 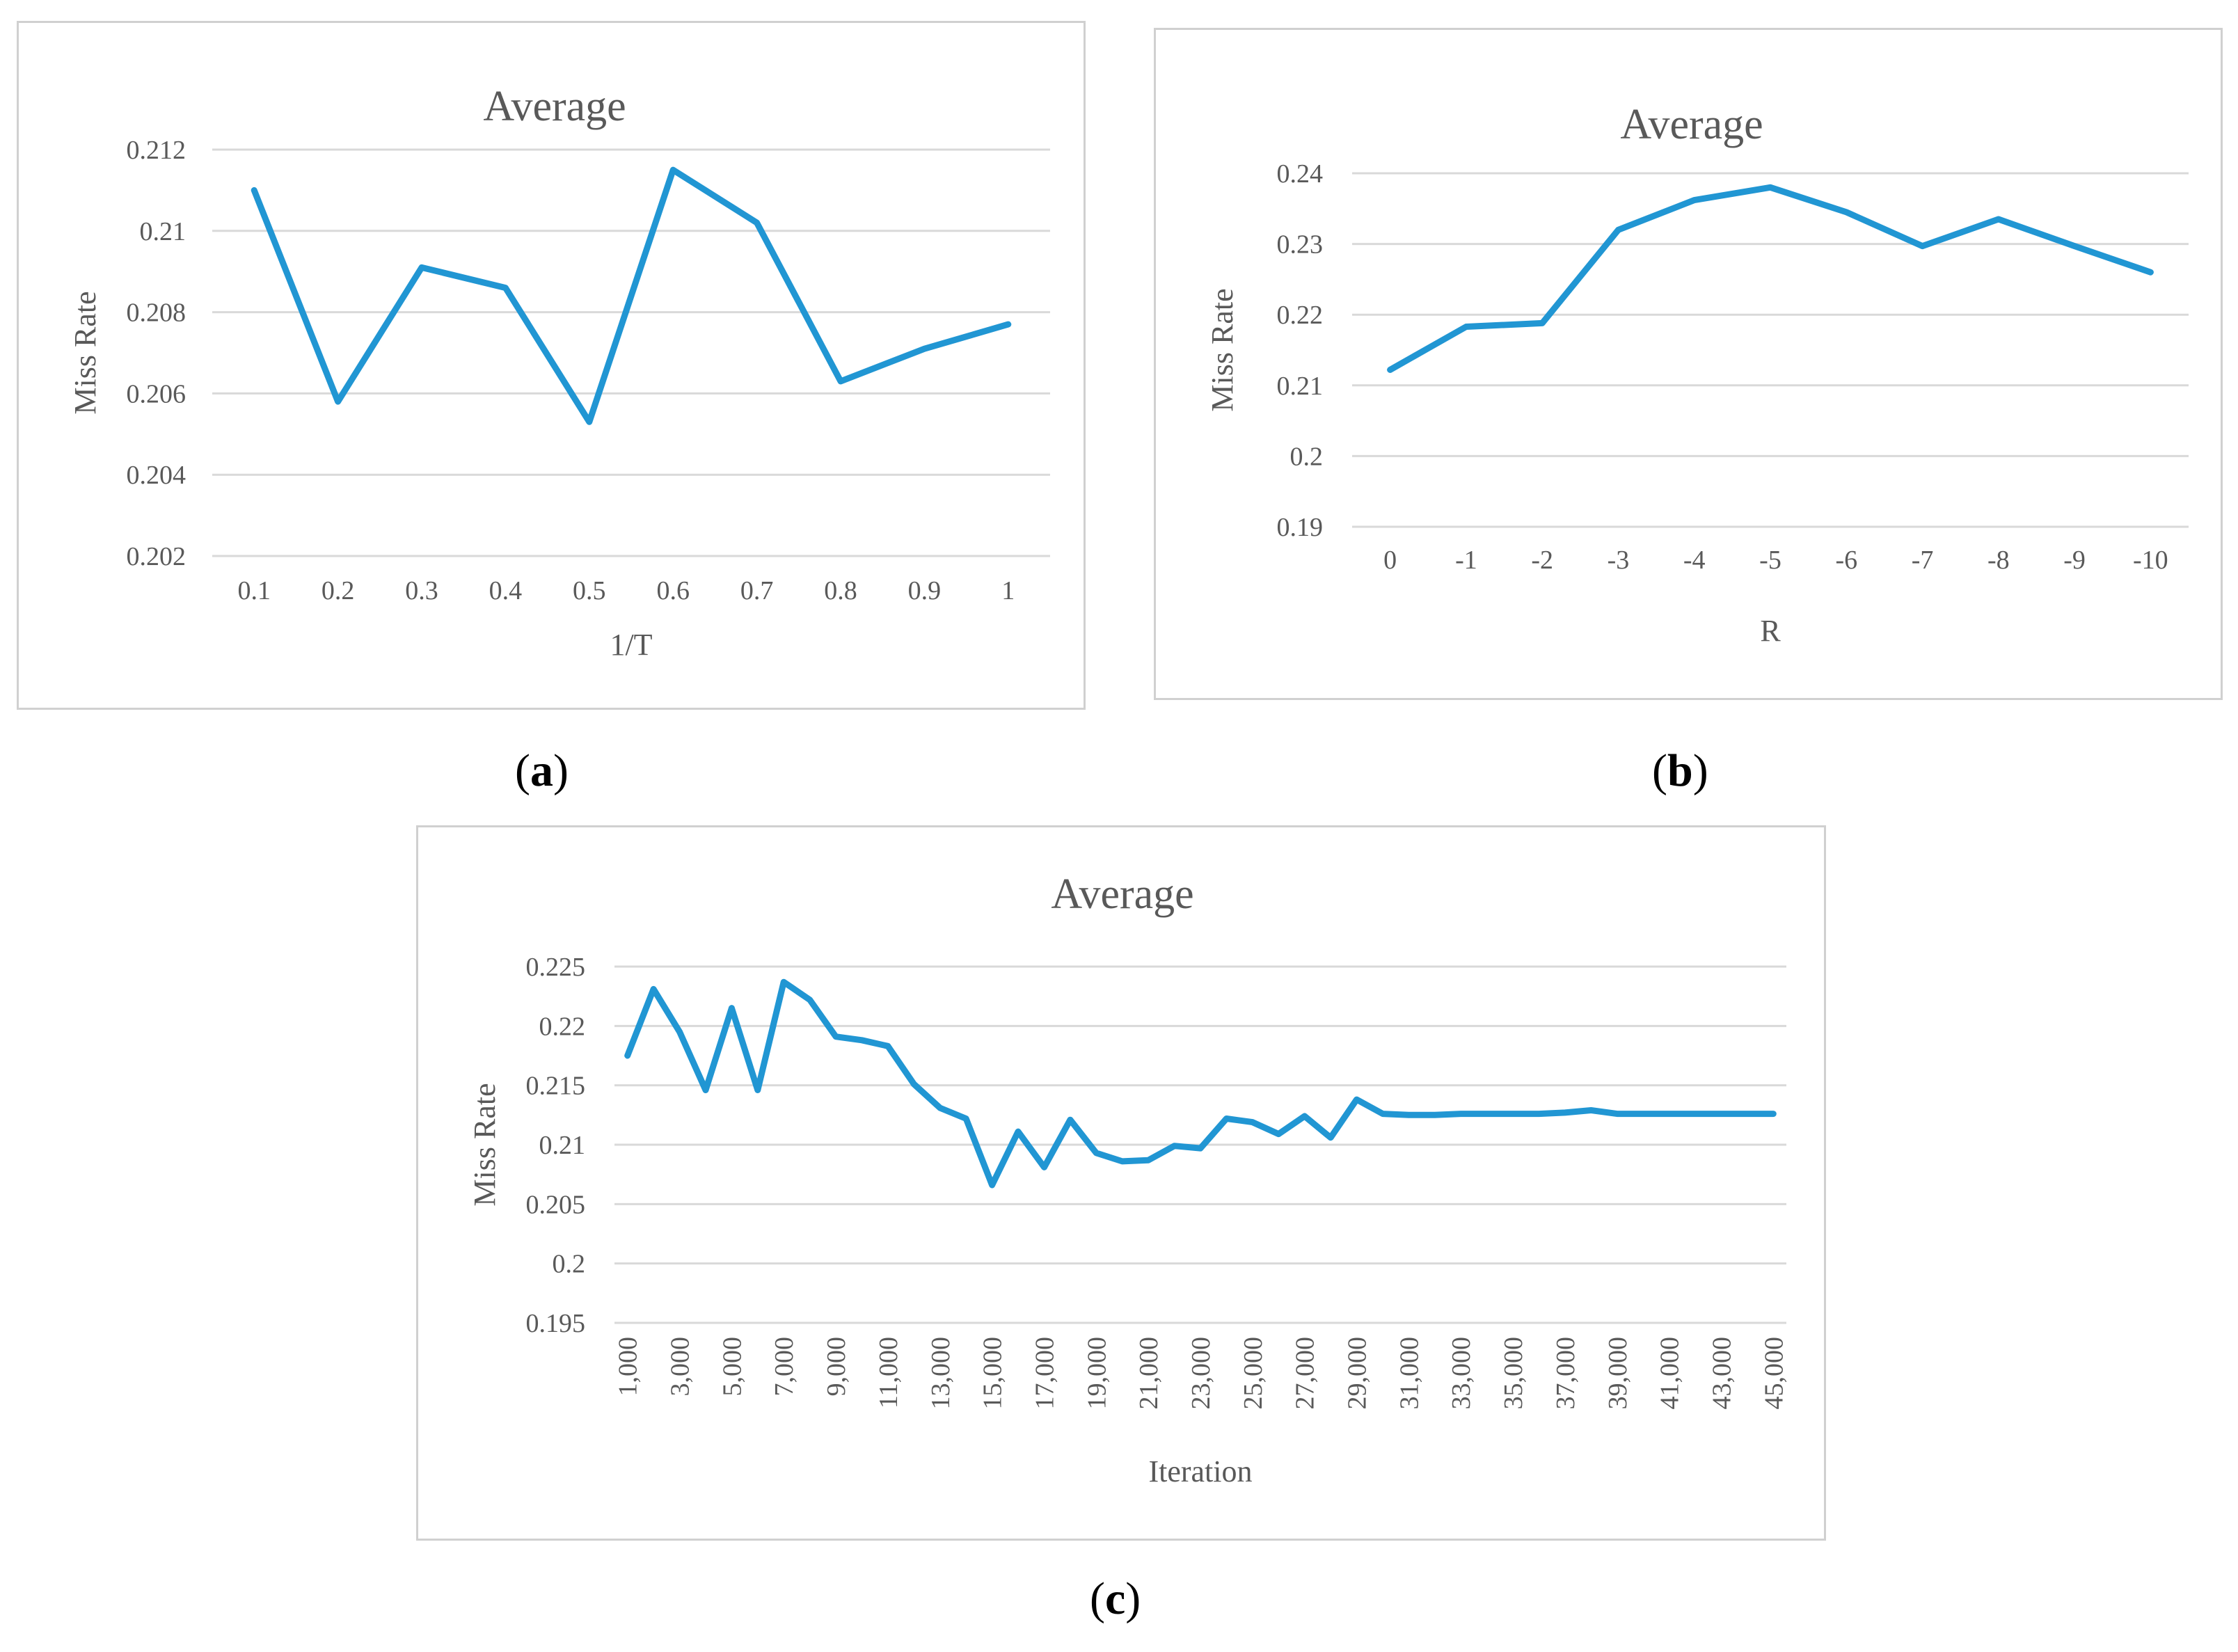 What do you see at coordinates (1773, 1373) in the screenshot?
I see `chart-c-x-tick-label: 45,000` at bounding box center [1773, 1373].